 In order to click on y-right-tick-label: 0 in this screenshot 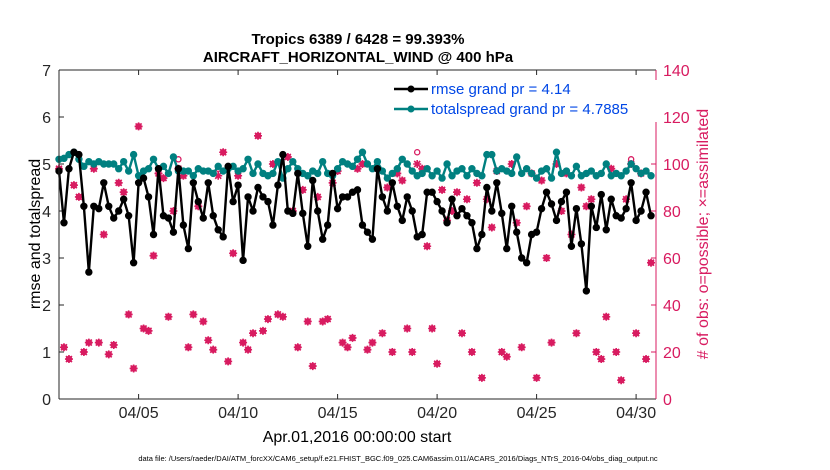, I will do `click(667, 400)`.